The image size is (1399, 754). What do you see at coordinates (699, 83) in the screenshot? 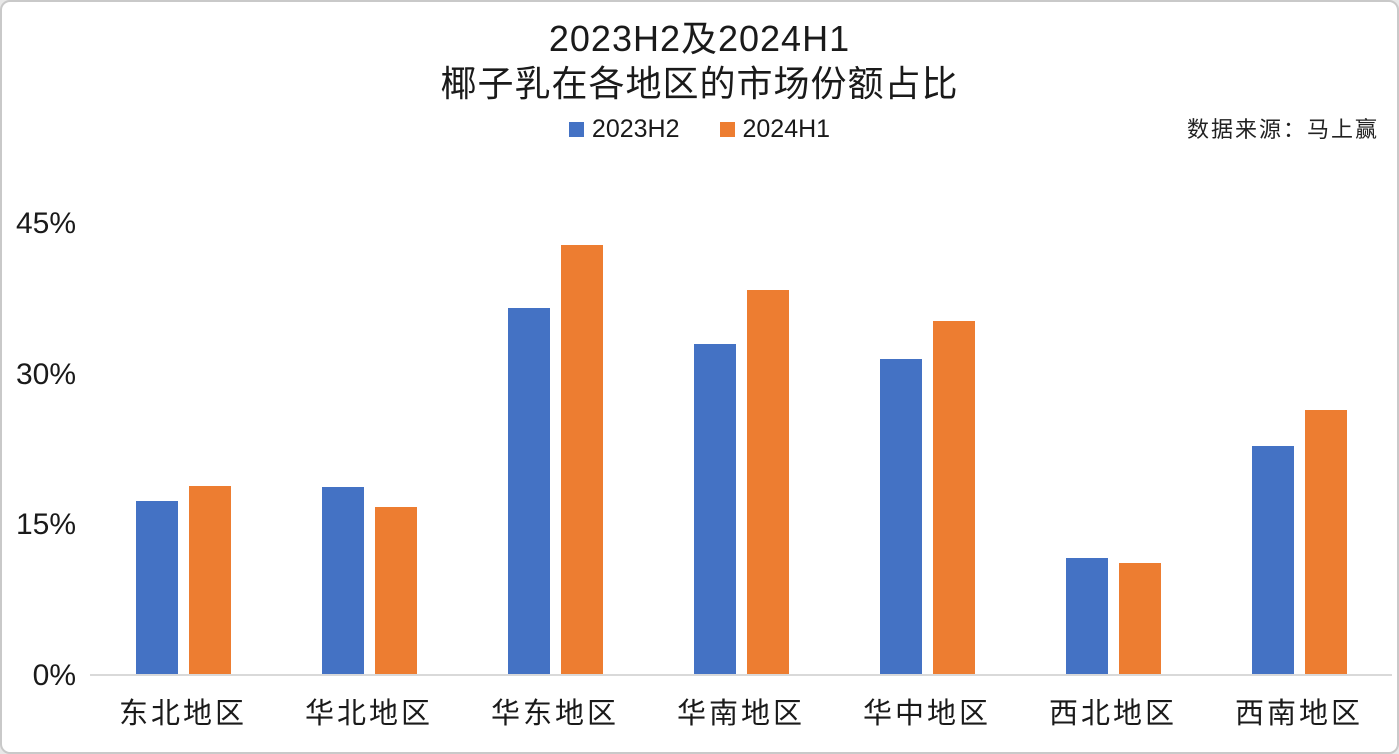
I see `chart-title-line-2: 椰子乳在各地区的市场份额占比` at bounding box center [699, 83].